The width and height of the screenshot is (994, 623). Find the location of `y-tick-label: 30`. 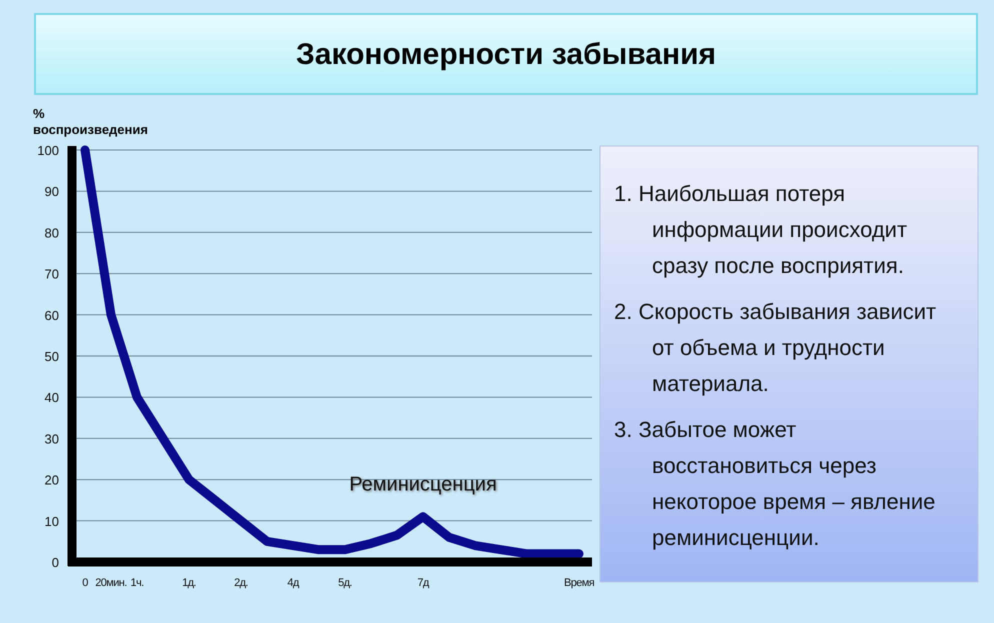

y-tick-label: 30 is located at coordinates (51, 438).